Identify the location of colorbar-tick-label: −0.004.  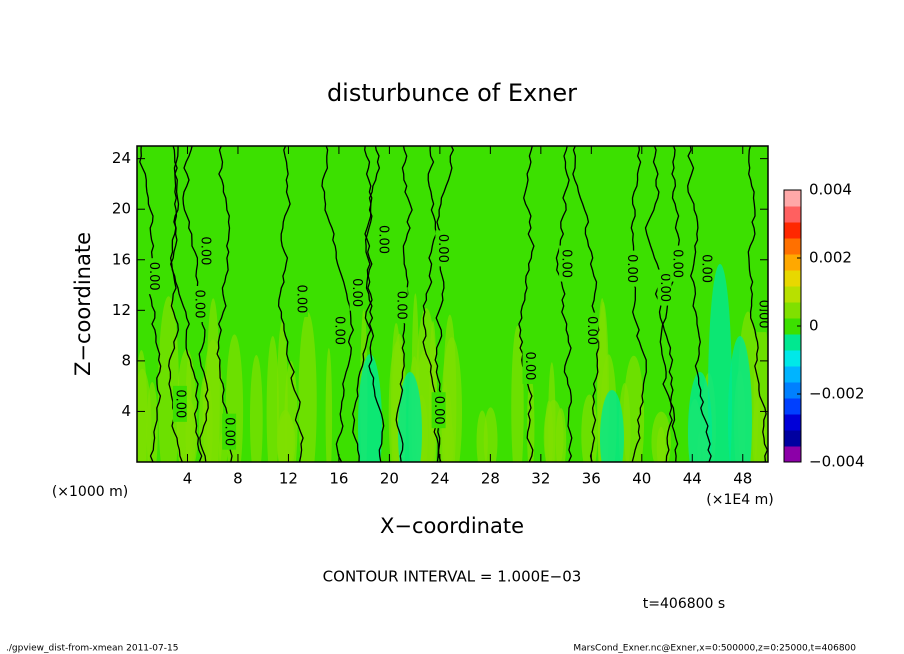
(837, 462).